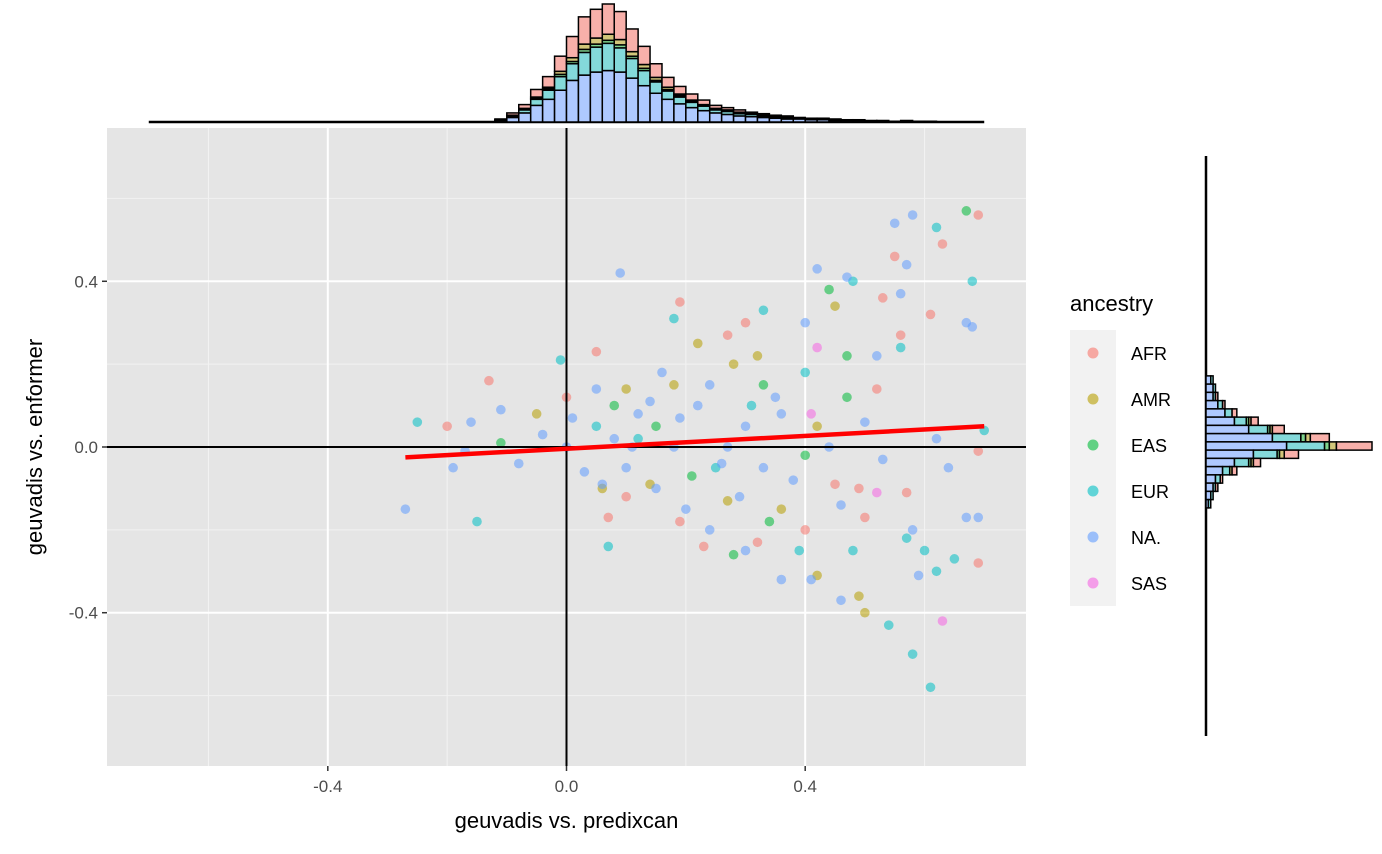 The width and height of the screenshot is (1382, 854). Describe the element at coordinates (1146, 538) in the screenshot. I see `legend-label: NA.` at that location.